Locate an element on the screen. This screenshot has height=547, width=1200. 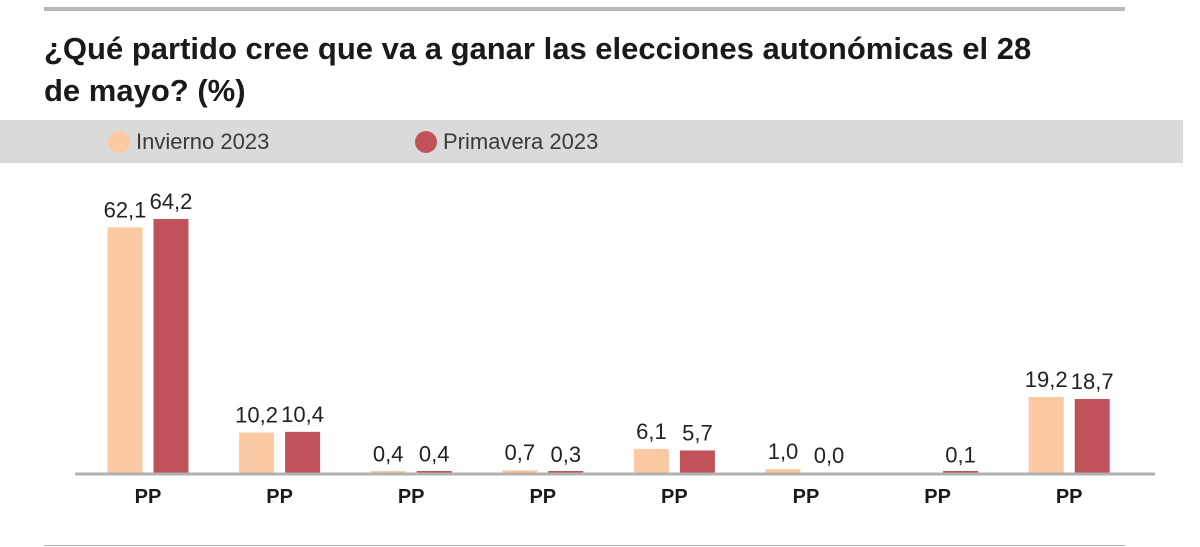
data-label-primavera-2: 10,4 is located at coordinates (302, 414).